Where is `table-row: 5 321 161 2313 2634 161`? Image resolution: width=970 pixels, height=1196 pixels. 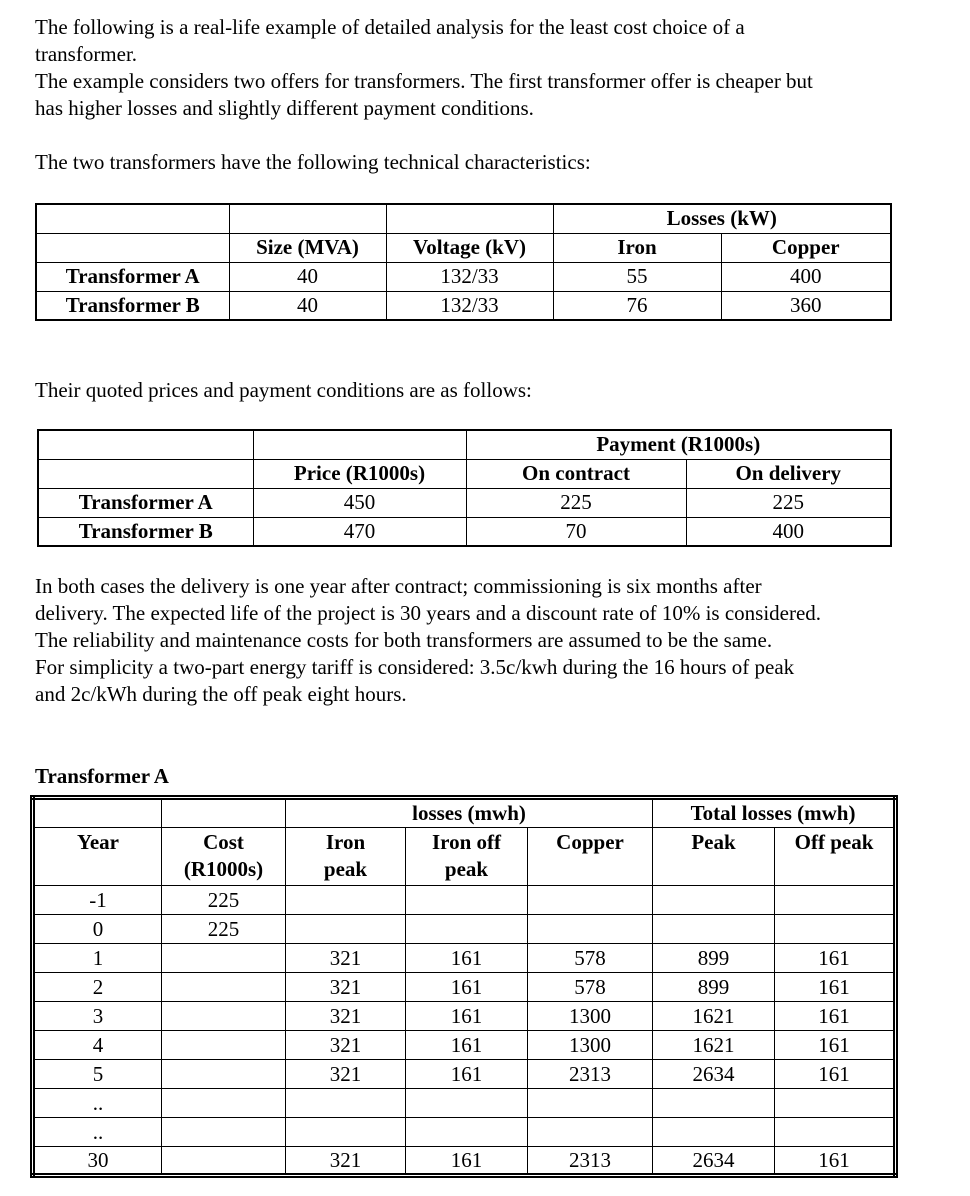
table-row: 5 321 161 2313 2634 161 is located at coordinates (464, 1074).